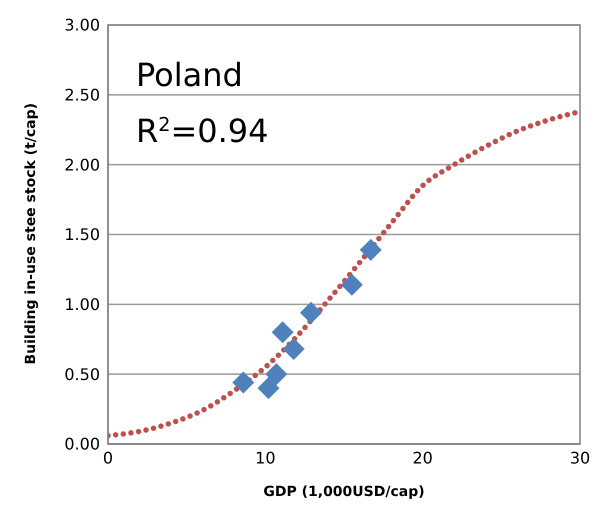  I want to click on annotation: Poland, so click(189, 75).